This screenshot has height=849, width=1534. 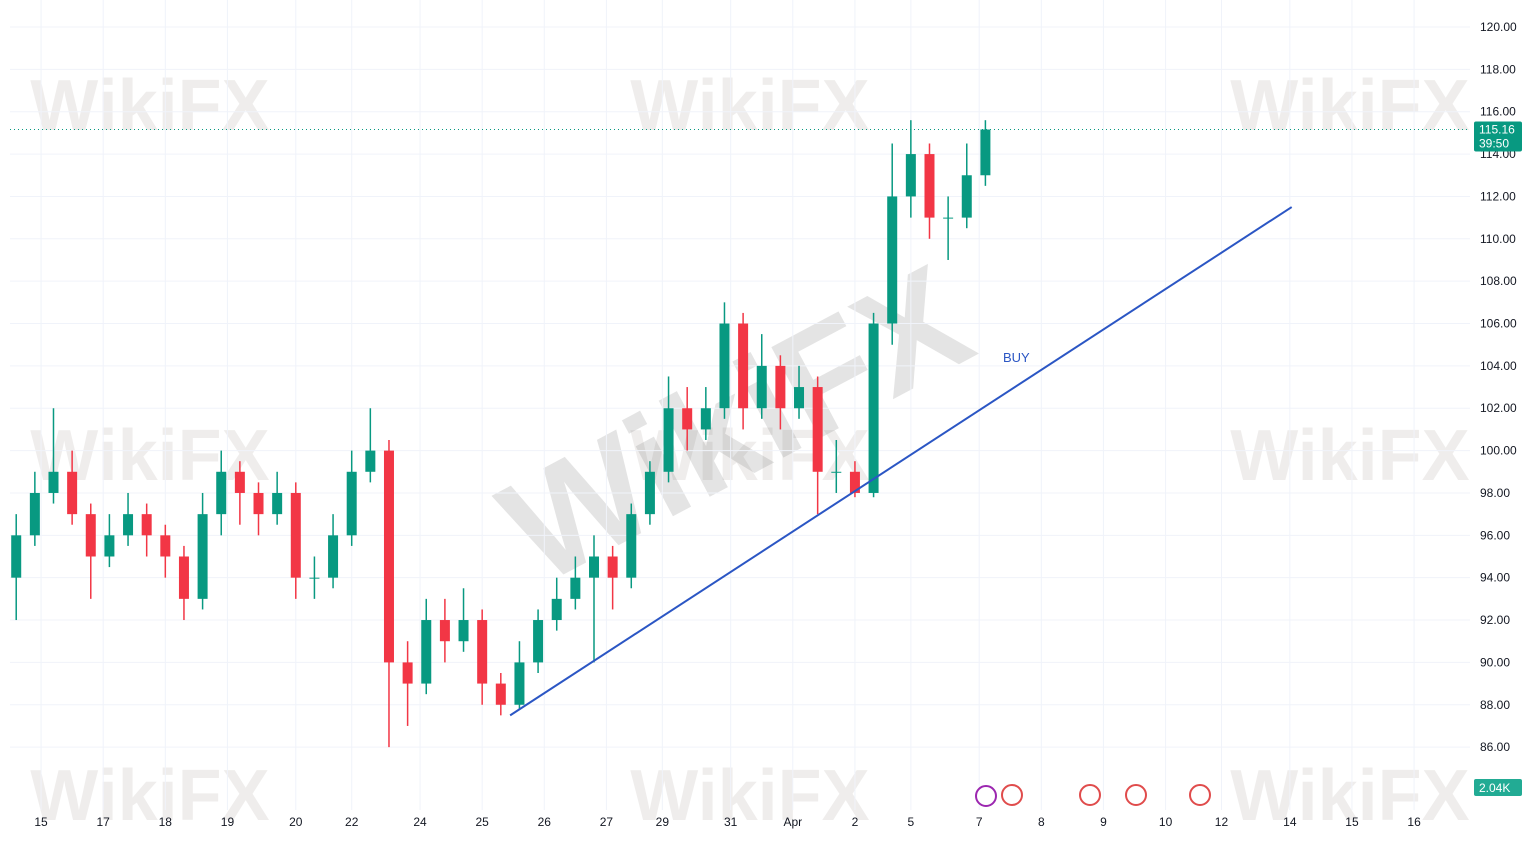 I want to click on last-price-box, so click(x=1498, y=136).